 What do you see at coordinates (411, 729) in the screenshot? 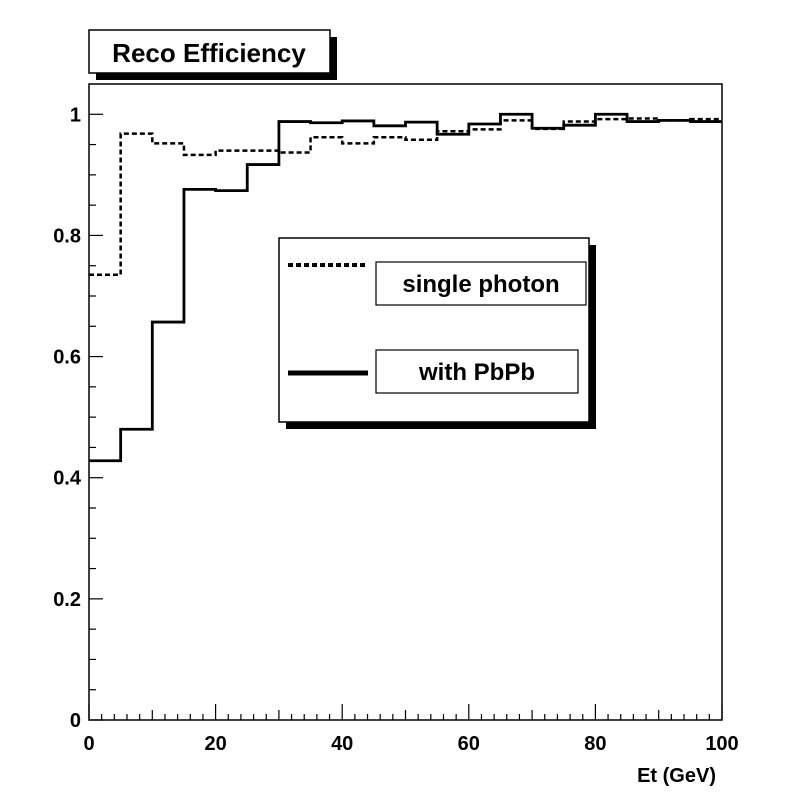
I see `x-axis: 0 20 40 60 80 100` at bounding box center [411, 729].